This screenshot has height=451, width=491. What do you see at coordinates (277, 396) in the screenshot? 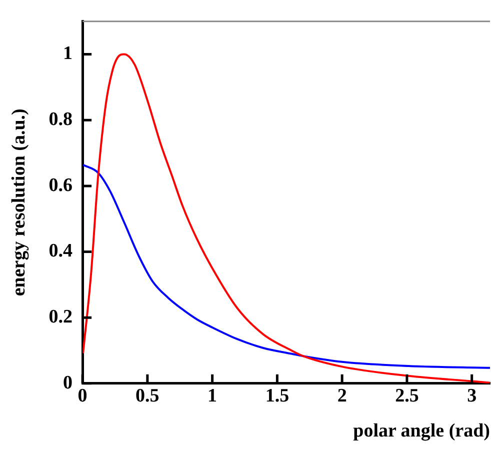
I see `x-tick-label: 1.5` at bounding box center [277, 396].